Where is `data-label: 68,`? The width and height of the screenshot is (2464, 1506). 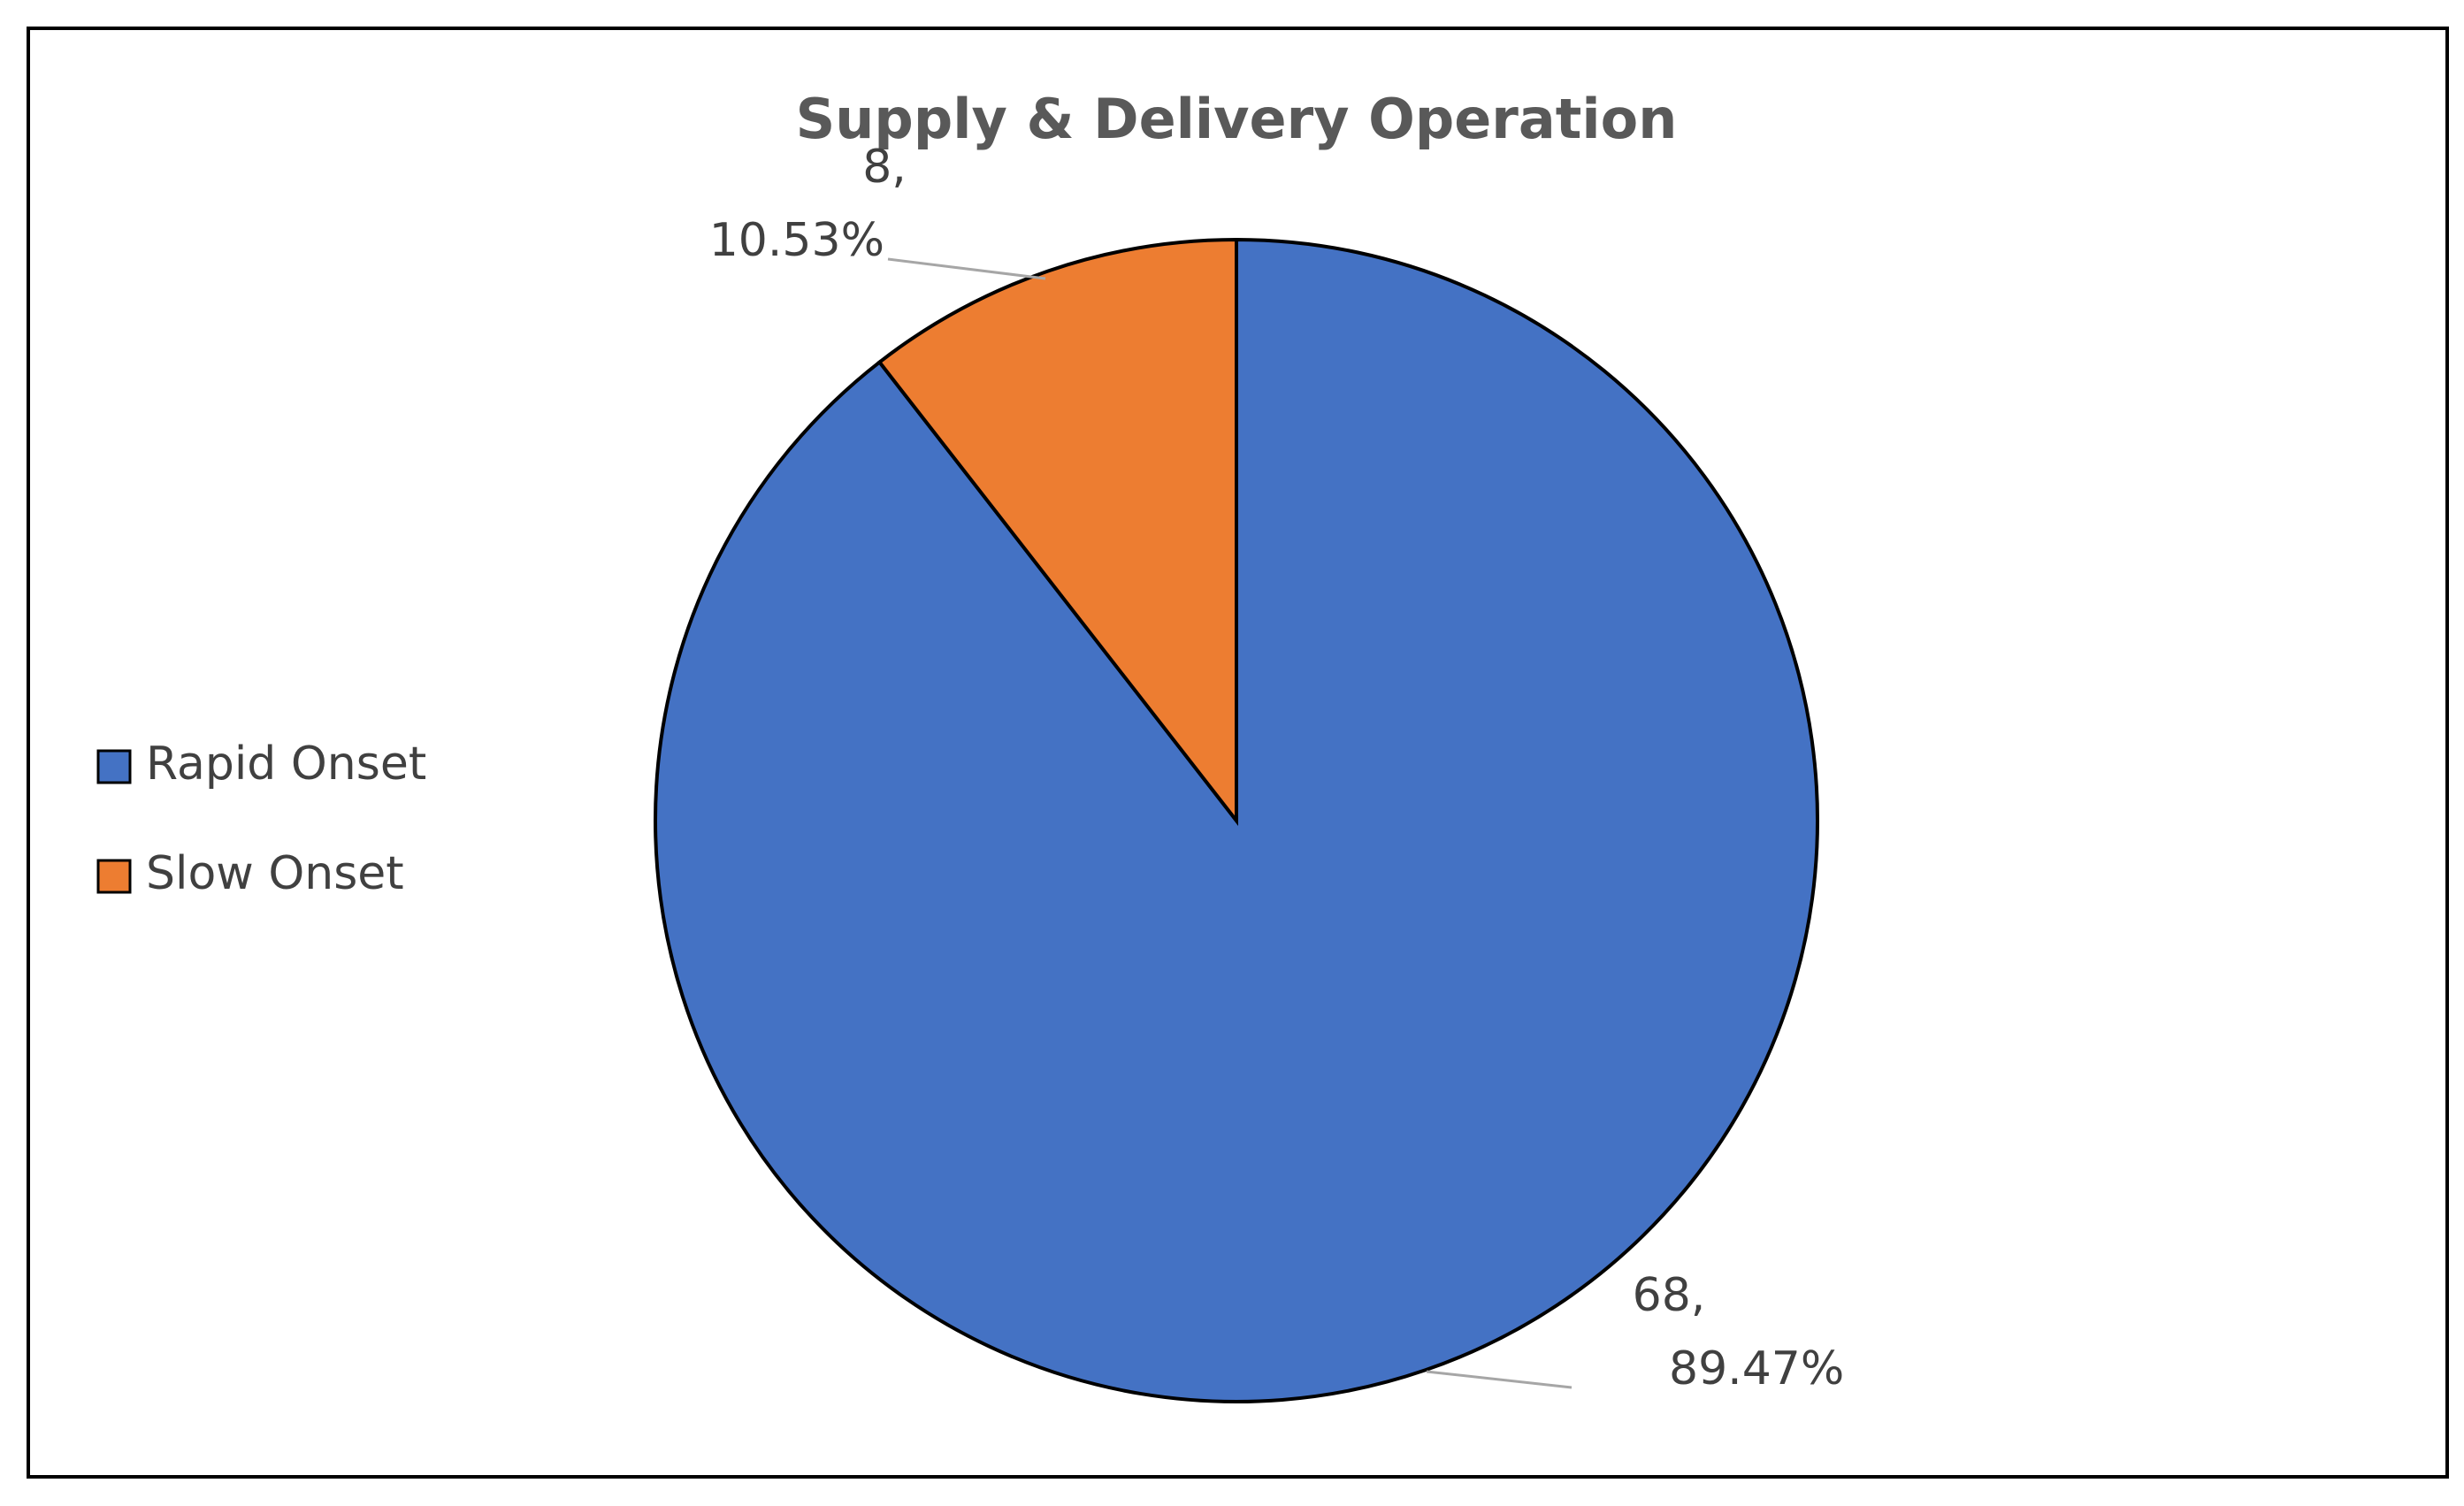 data-label: 68, is located at coordinates (1669, 1296).